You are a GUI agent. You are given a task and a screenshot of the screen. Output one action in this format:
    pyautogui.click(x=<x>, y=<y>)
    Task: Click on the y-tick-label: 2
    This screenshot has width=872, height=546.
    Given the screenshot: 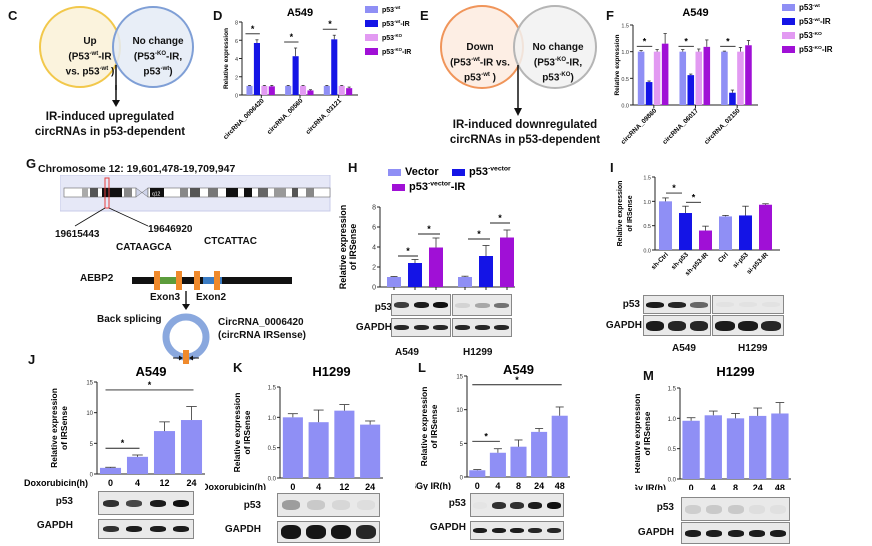 What is the action you would take?
    pyautogui.click(x=374, y=268)
    